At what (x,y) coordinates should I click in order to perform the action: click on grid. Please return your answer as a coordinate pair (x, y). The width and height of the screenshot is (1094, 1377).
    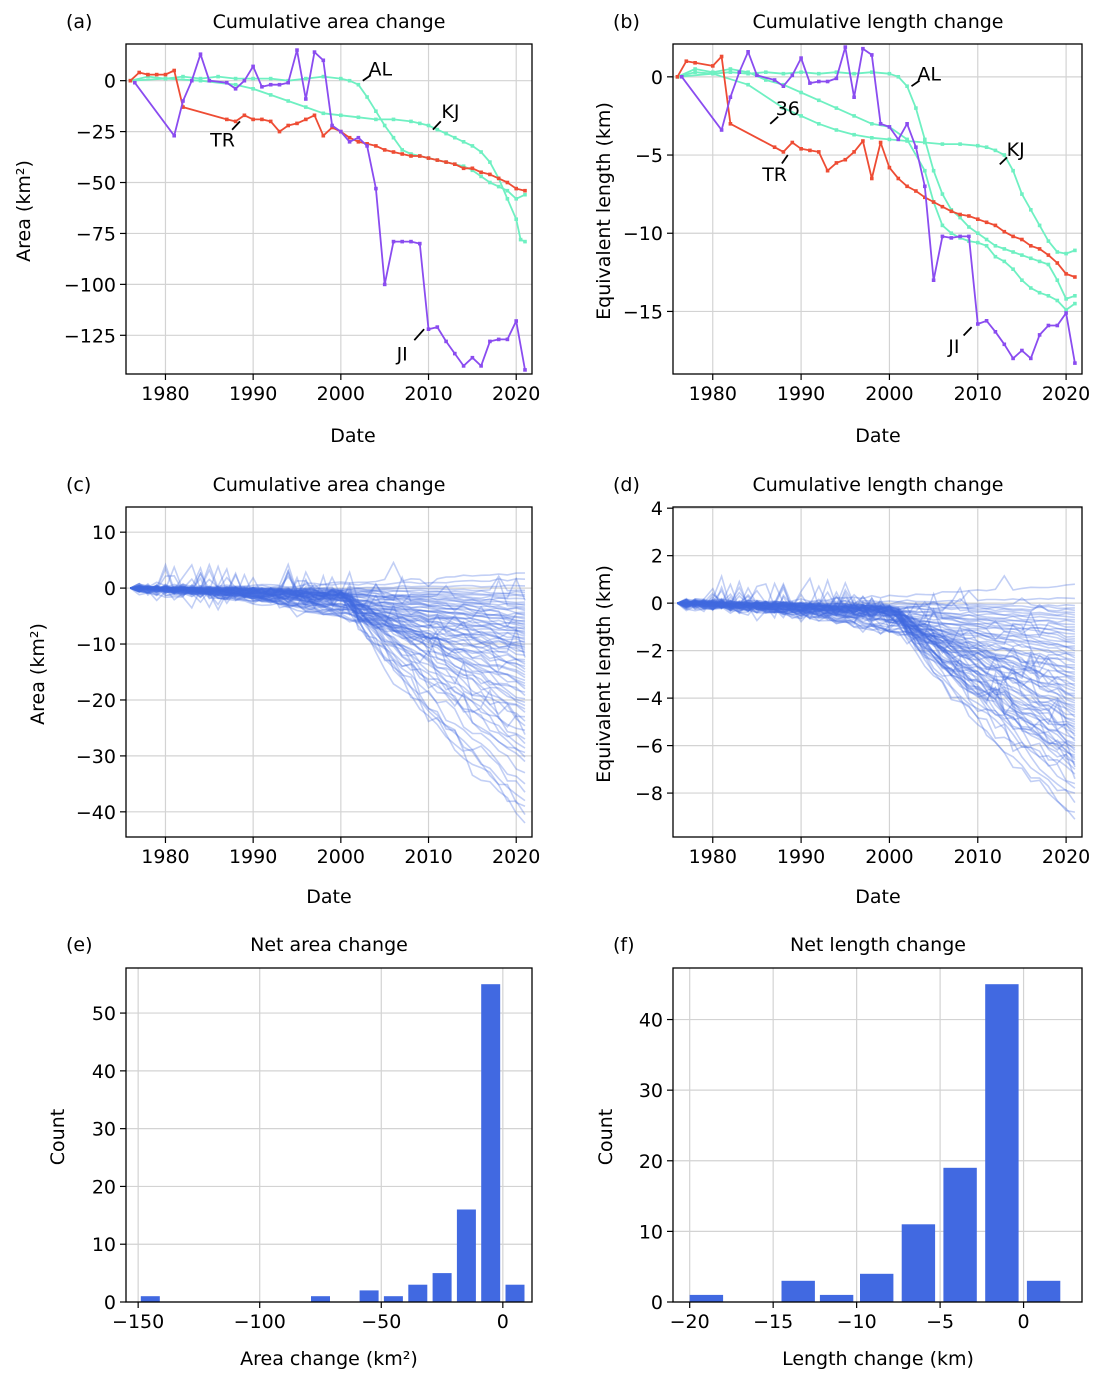
    Looking at the image, I should click on (877, 209).